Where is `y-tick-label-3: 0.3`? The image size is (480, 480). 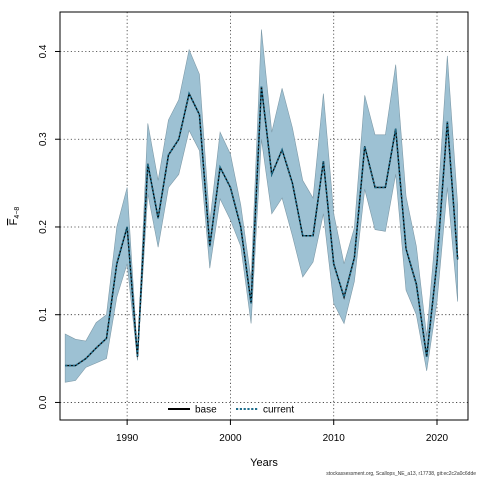
y-tick-label-3: 0.3 is located at coordinates (43, 139).